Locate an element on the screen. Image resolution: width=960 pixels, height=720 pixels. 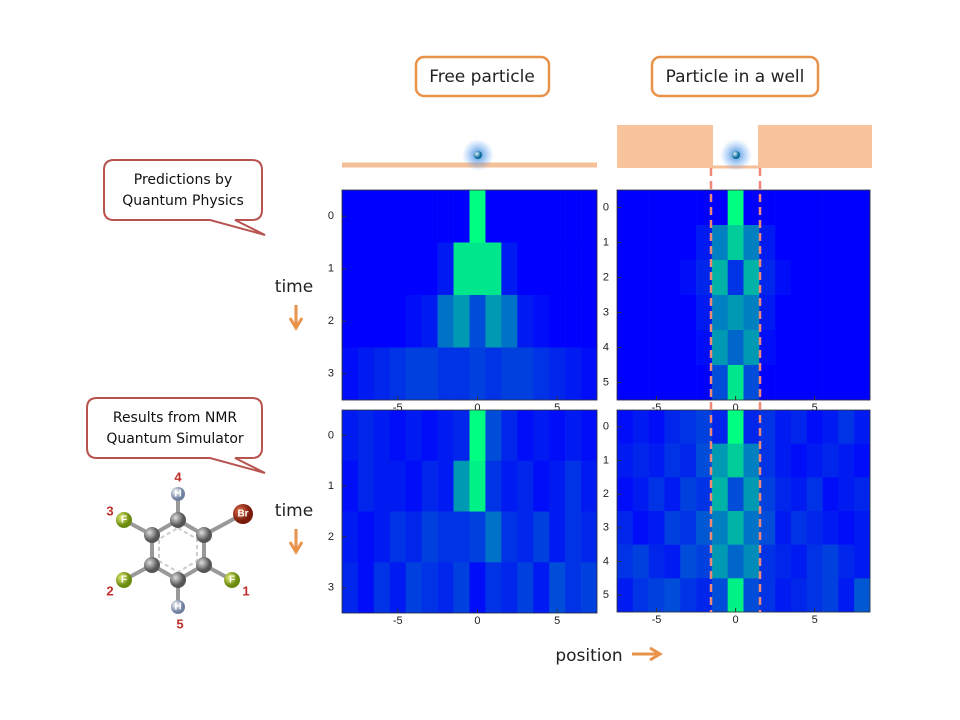
position-label: position is located at coordinates (588, 656).